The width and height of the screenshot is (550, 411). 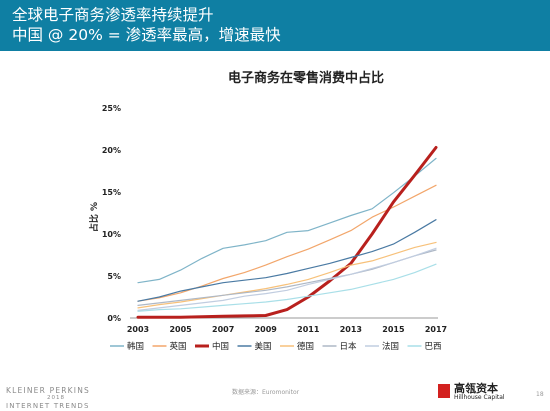 I want to click on source-note: 数据来源：Euromonitor, so click(x=266, y=392).